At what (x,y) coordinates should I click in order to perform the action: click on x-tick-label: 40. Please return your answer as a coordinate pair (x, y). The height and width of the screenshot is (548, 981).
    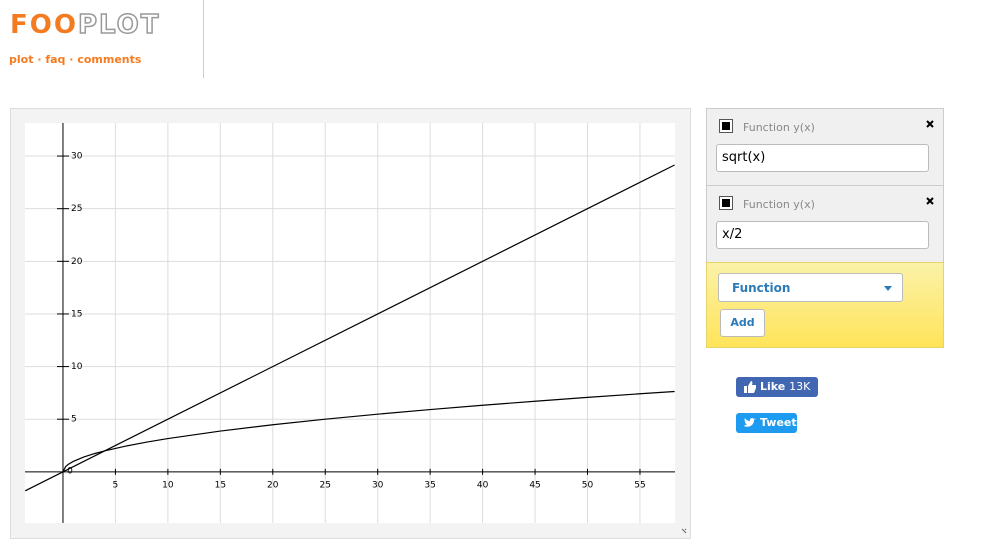
    Looking at the image, I should click on (483, 485).